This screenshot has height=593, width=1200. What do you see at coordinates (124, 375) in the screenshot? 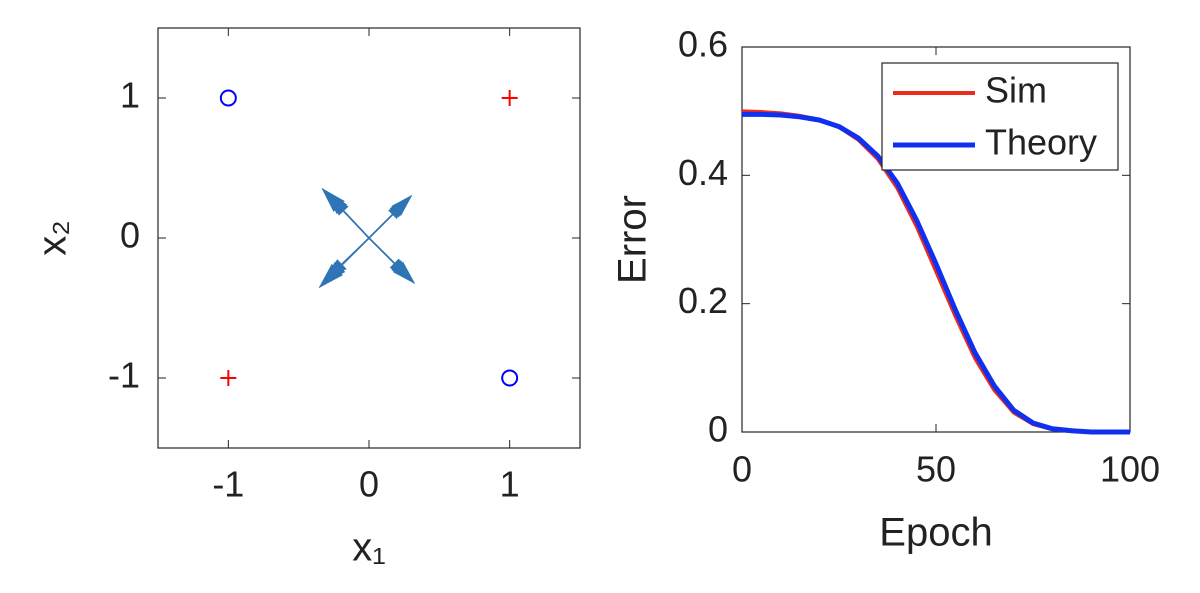
I see `y-tick-label: -1` at bounding box center [124, 375].